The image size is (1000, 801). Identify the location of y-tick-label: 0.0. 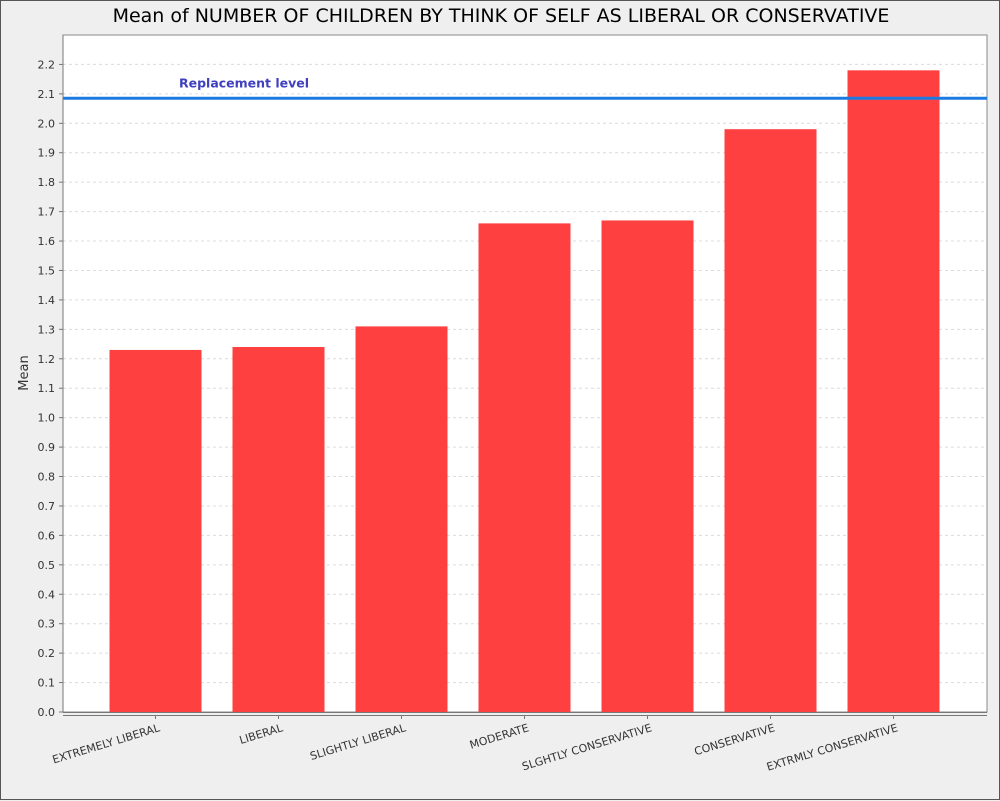
(47, 712).